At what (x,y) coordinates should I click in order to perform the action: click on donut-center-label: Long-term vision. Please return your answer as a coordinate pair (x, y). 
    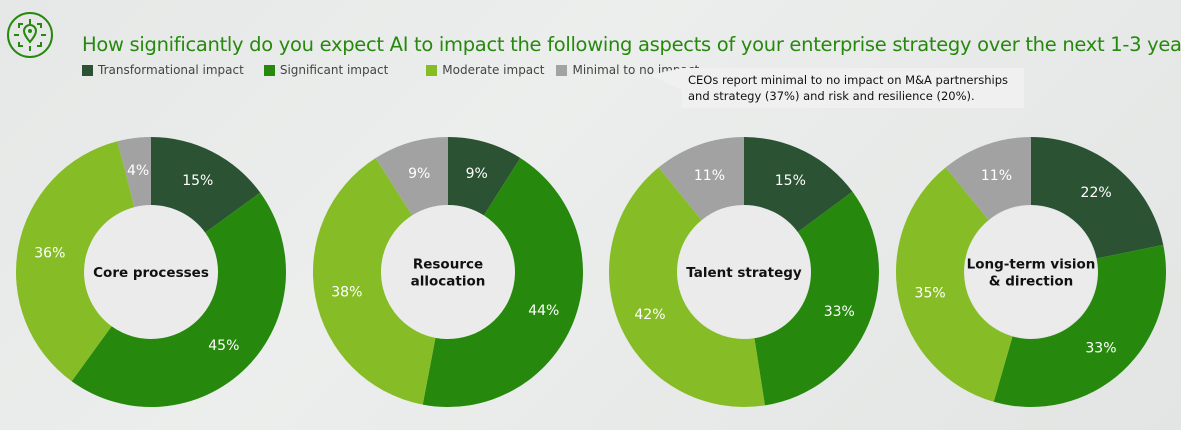
    Looking at the image, I should click on (1031, 265).